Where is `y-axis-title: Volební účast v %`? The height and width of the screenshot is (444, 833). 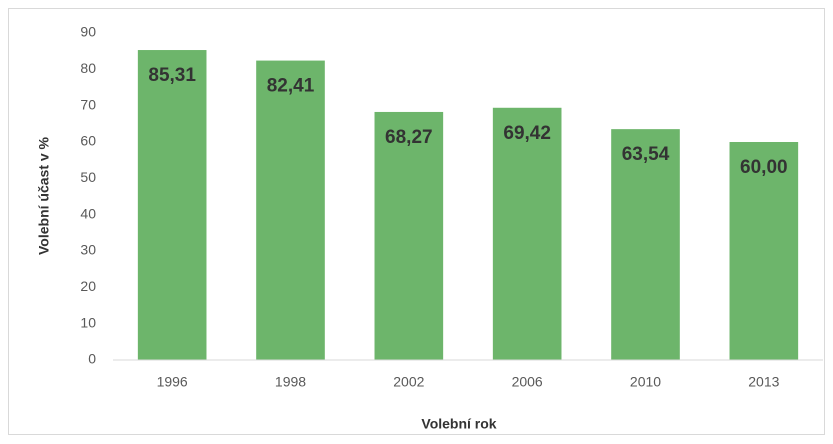
y-axis-title: Volební účast v % is located at coordinates (44, 195).